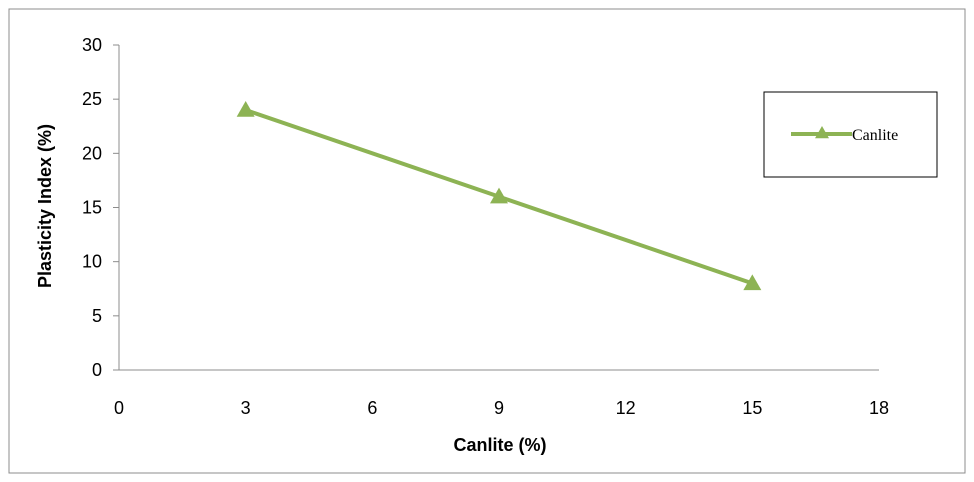 The width and height of the screenshot is (974, 482). I want to click on legend-marker-canlite, so click(822, 132).